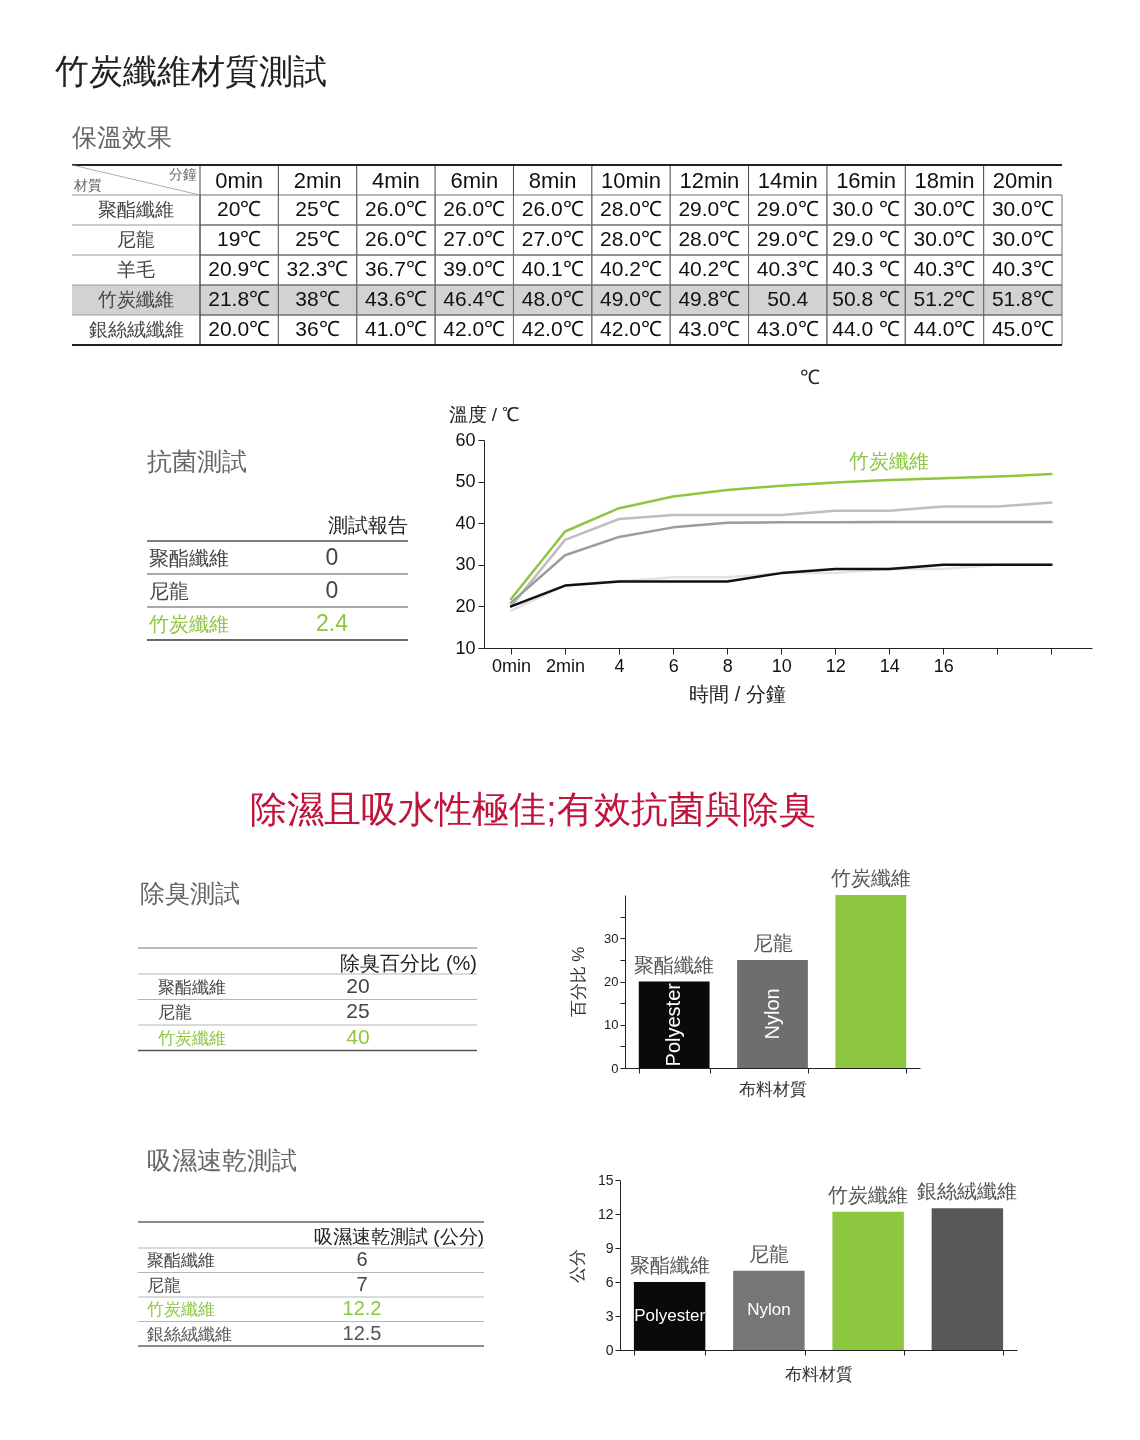  I want to click on x-axis-title: 時間 / 分鐘, so click(737, 693).